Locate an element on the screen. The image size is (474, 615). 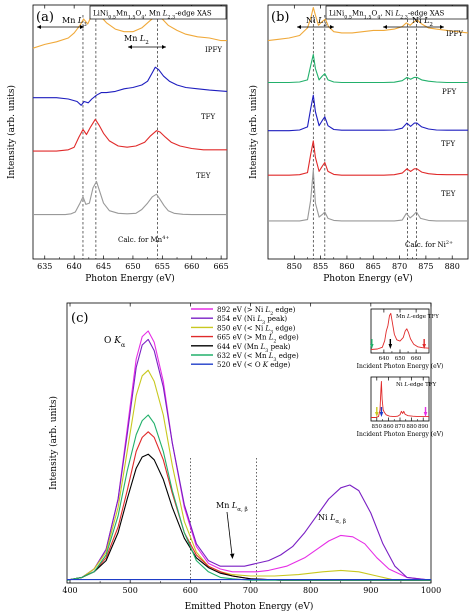
panel-b-x-axis-label: Photon Energy (eV) is located at coordinates (368, 278).